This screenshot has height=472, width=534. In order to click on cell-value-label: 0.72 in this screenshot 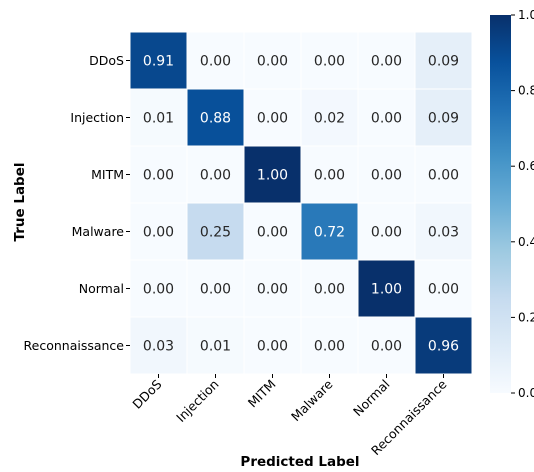, I will do `click(329, 233)`.